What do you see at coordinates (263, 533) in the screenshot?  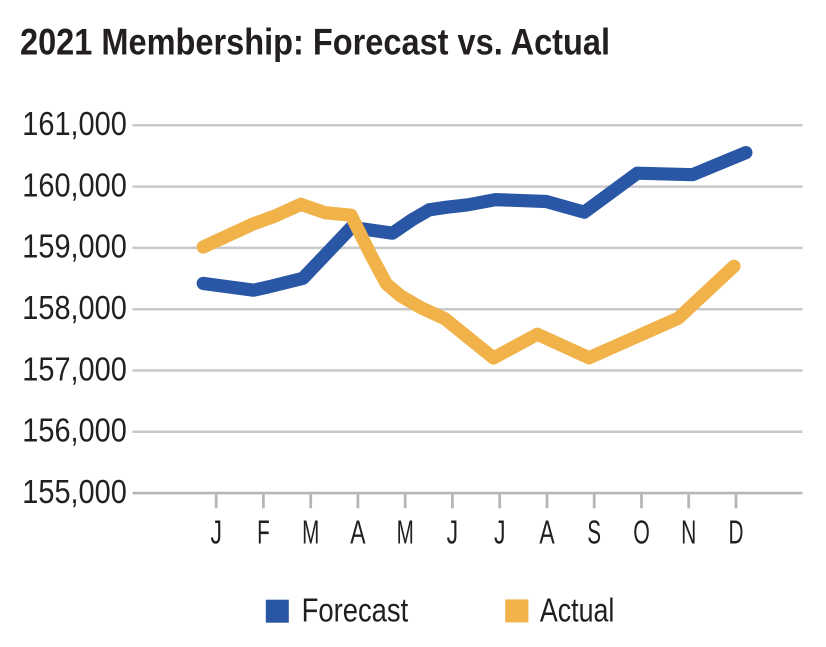 I see `svg-text: F` at bounding box center [263, 533].